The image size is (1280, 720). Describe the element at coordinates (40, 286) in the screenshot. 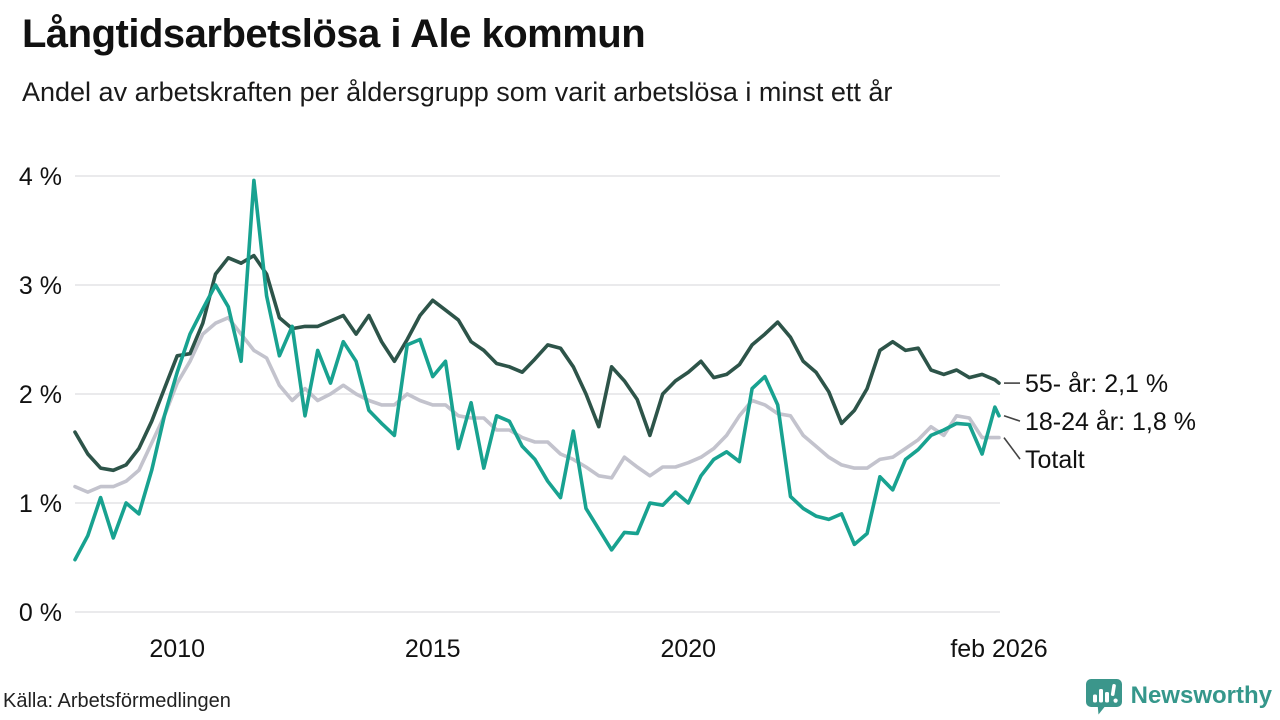

I see `y-tick-label-3: 3 %` at that location.